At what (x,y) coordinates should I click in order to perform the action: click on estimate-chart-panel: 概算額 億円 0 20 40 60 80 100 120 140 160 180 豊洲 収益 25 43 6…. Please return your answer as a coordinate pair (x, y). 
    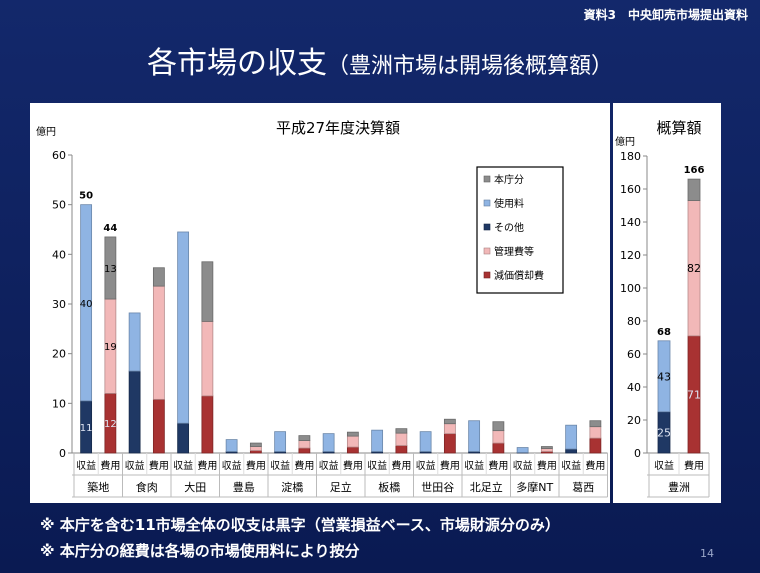
    Looking at the image, I should click on (667, 303).